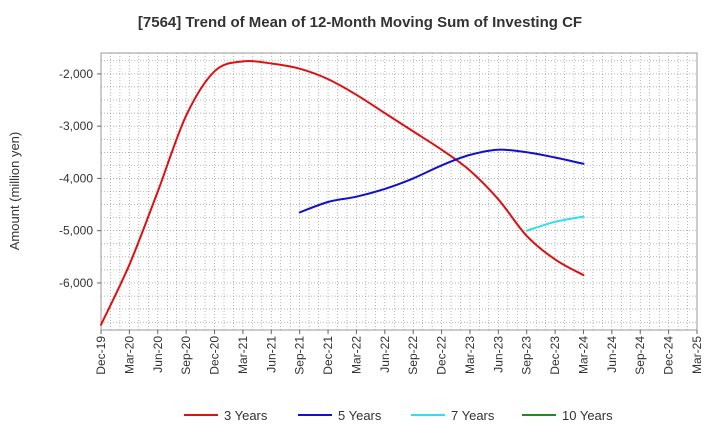 The image size is (720, 440). I want to click on x-tick-label: Dec-24, so click(669, 355).